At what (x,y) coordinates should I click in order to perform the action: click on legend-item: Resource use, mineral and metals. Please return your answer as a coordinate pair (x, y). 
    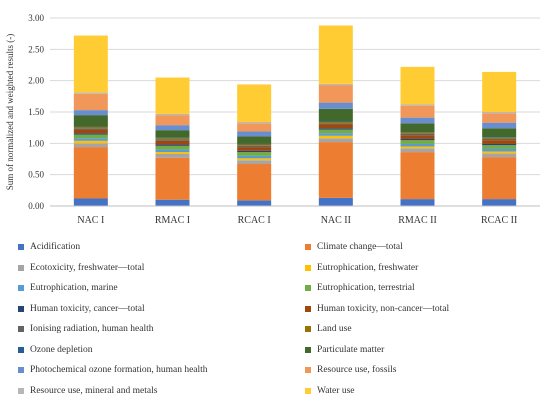
    Looking at the image, I should click on (87, 391).